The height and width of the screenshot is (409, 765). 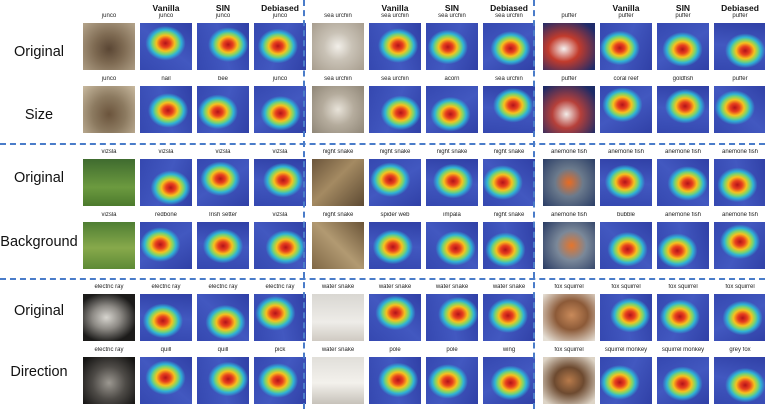 I want to click on tile-caption: goldfish, so click(x=683, y=79).